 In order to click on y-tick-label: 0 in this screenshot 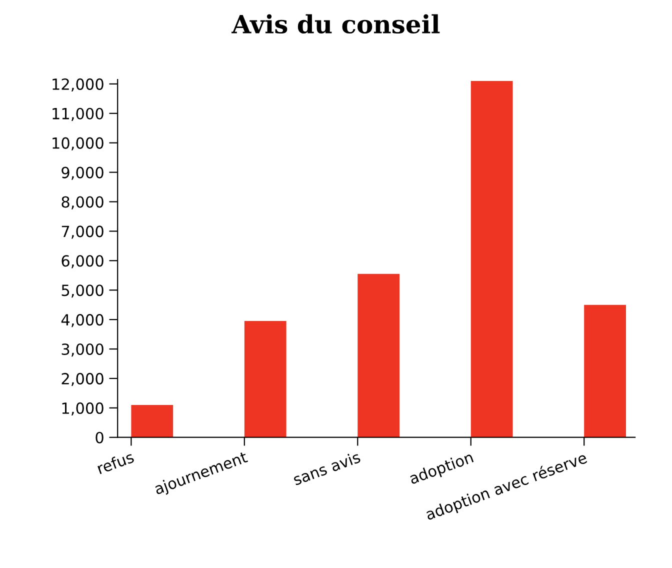, I will do `click(100, 438)`.